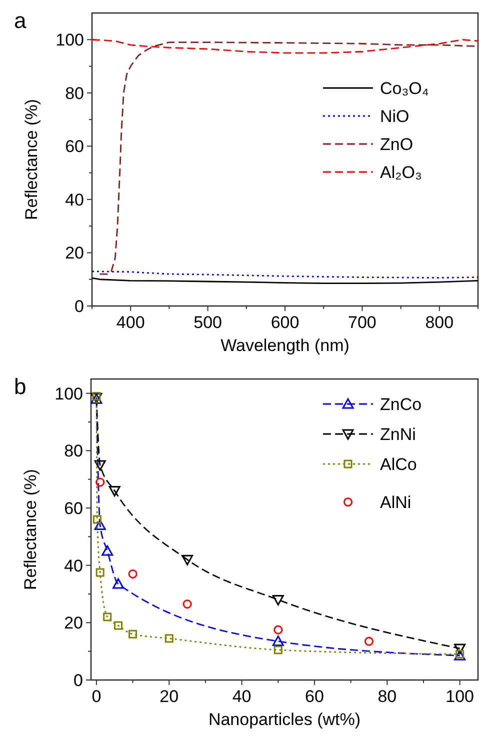 The image size is (485, 739). Describe the element at coordinates (285, 345) in the screenshot. I see `x-axis-title: Wavelength (nm)` at that location.